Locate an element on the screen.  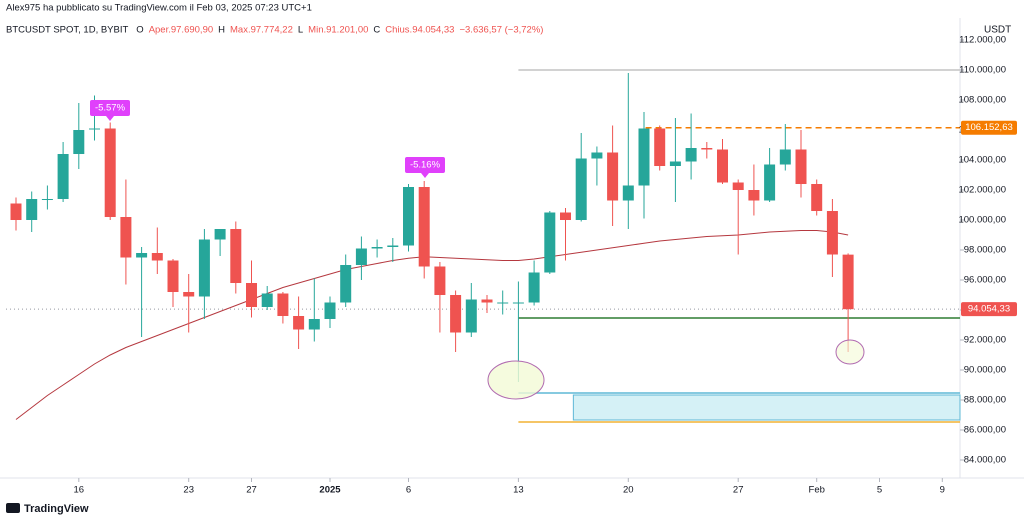
y-tick-label: 96.000,00 is located at coordinates (985, 280).